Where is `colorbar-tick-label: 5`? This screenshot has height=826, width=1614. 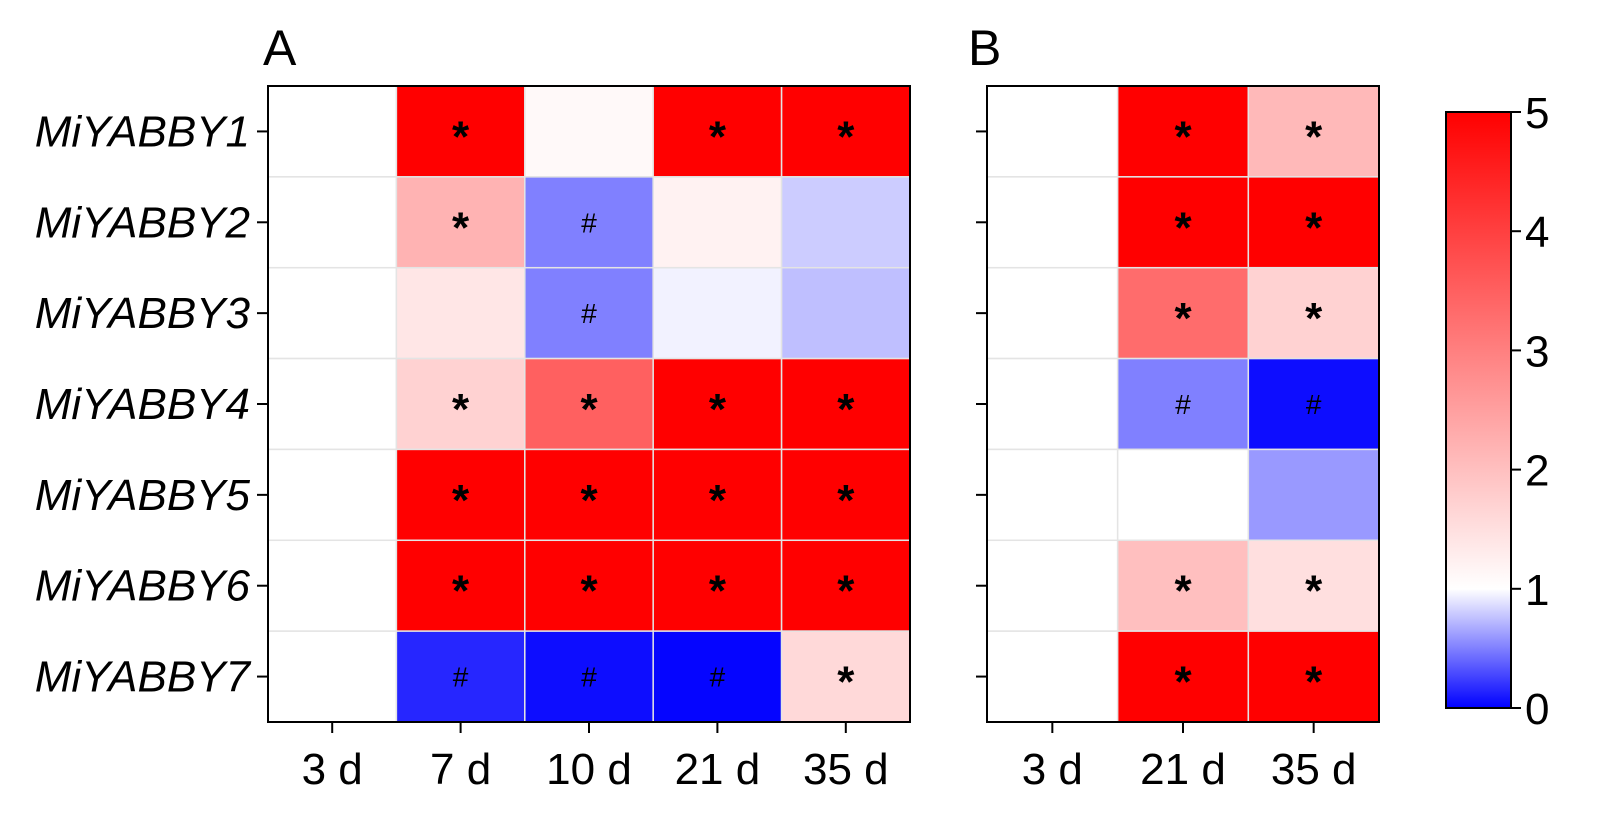
colorbar-tick-label: 5 is located at coordinates (1537, 113).